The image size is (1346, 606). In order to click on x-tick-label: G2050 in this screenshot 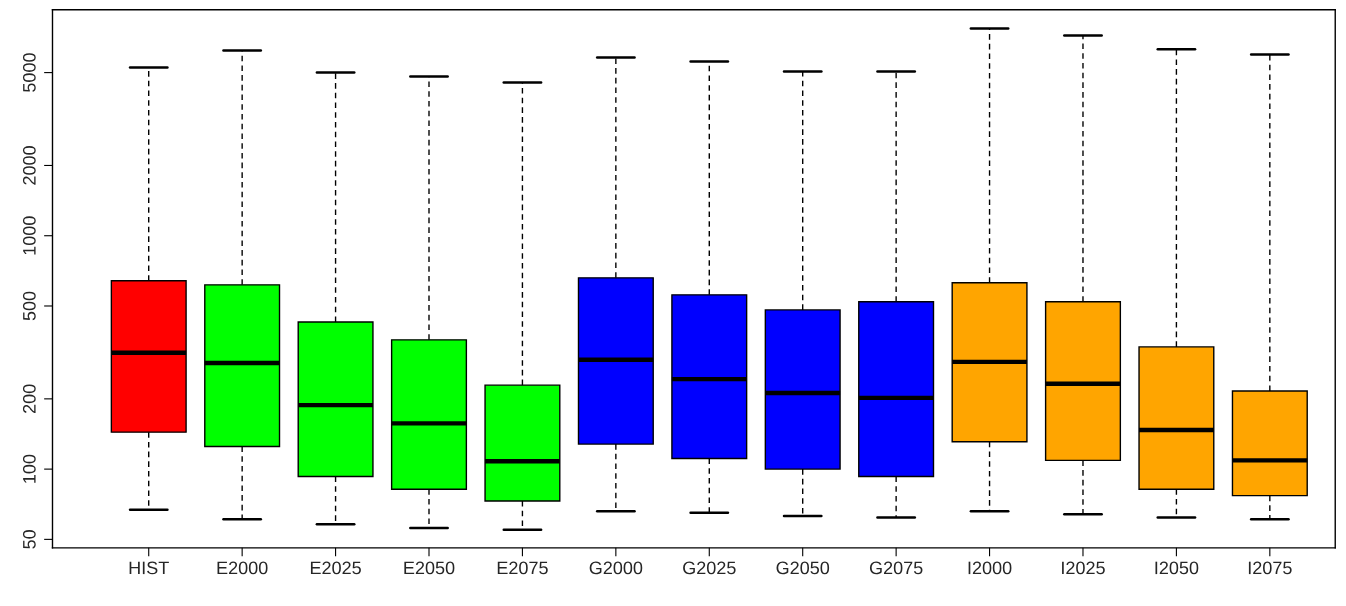, I will do `click(803, 568)`.